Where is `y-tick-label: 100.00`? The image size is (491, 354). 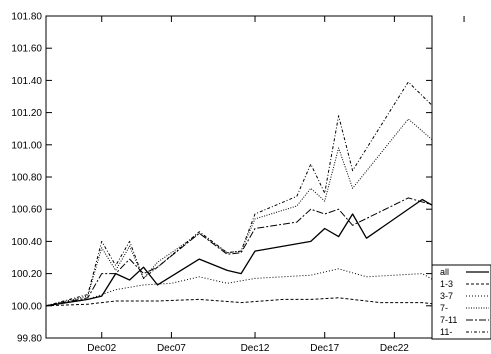 y-tick-label: 100.00 is located at coordinates (26, 306).